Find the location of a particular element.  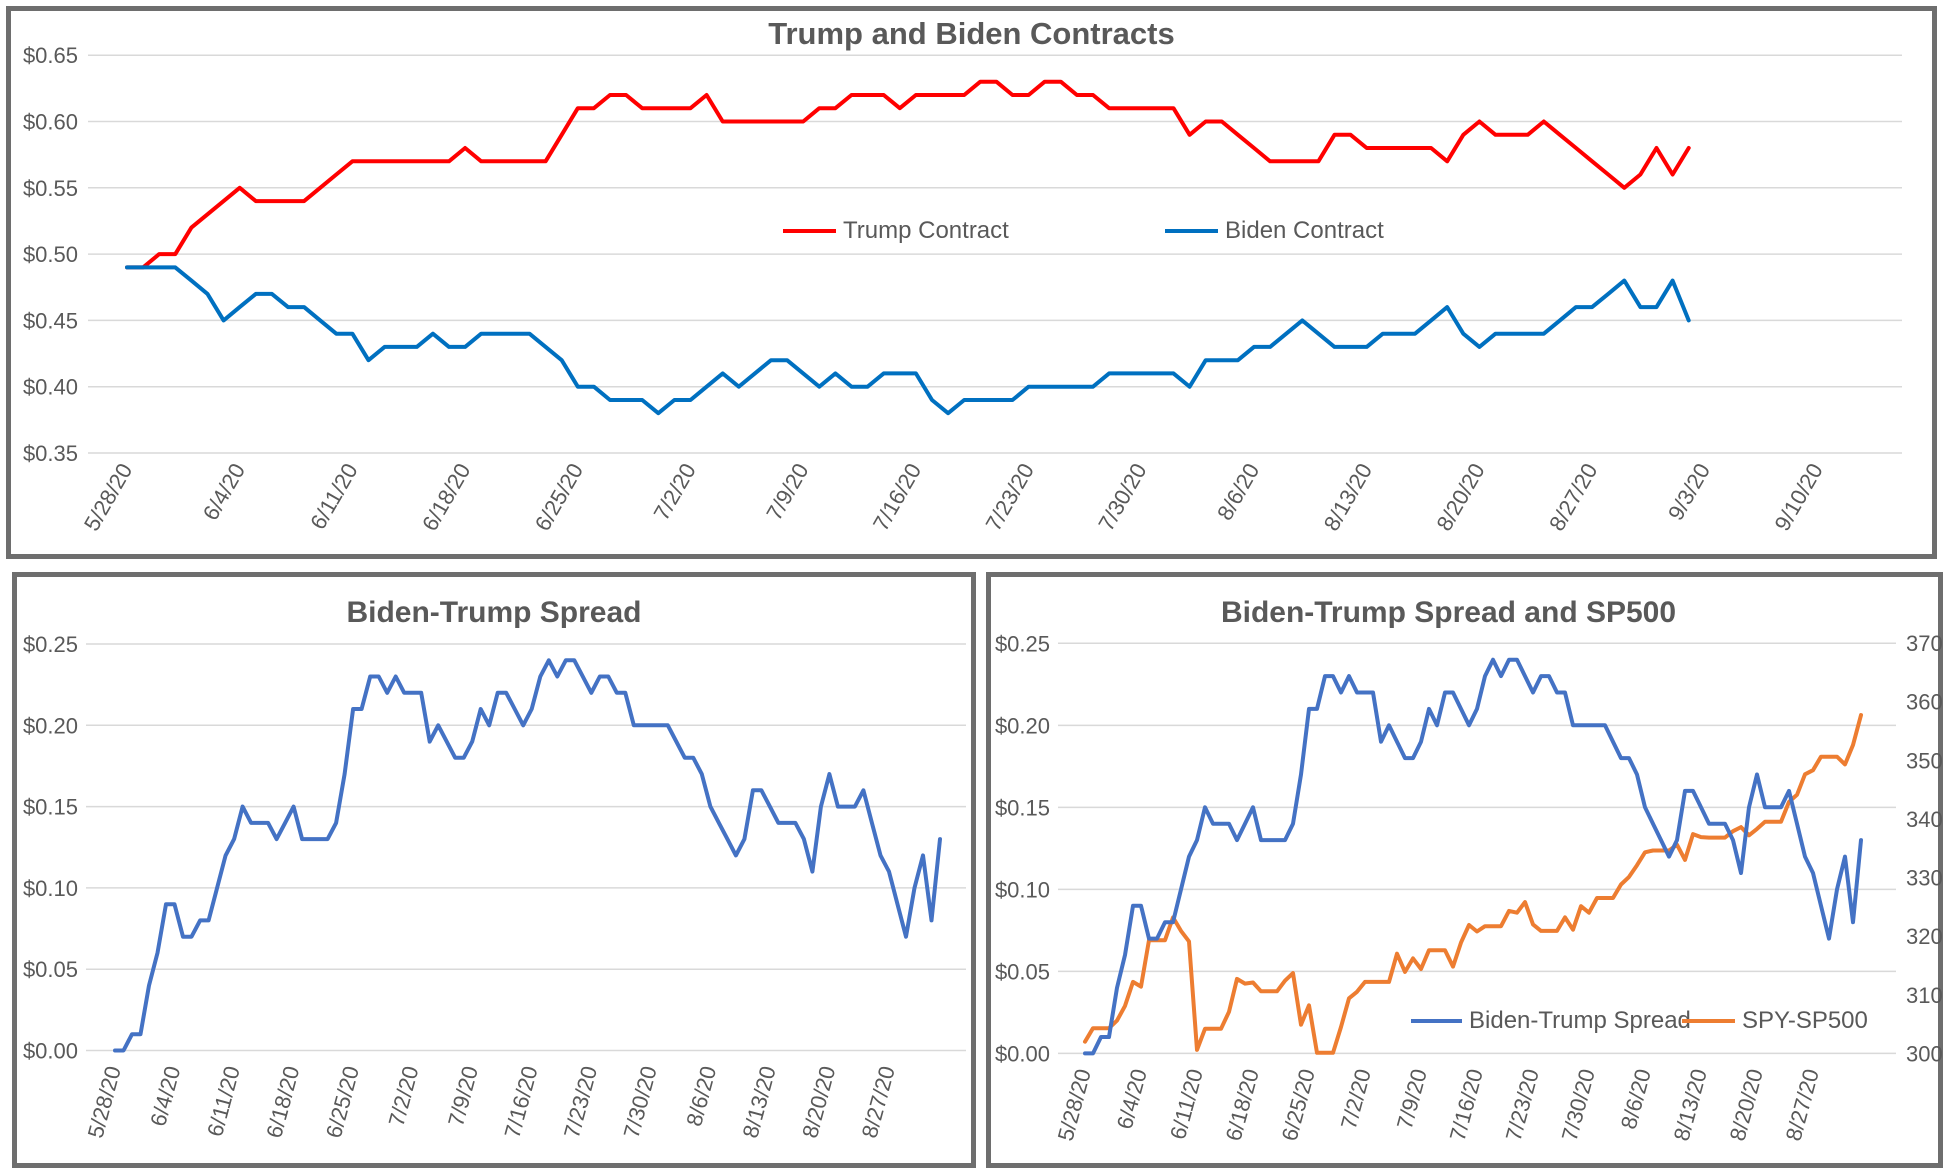

y-axis-tick-label: $0.50 is located at coordinates (50, 254).